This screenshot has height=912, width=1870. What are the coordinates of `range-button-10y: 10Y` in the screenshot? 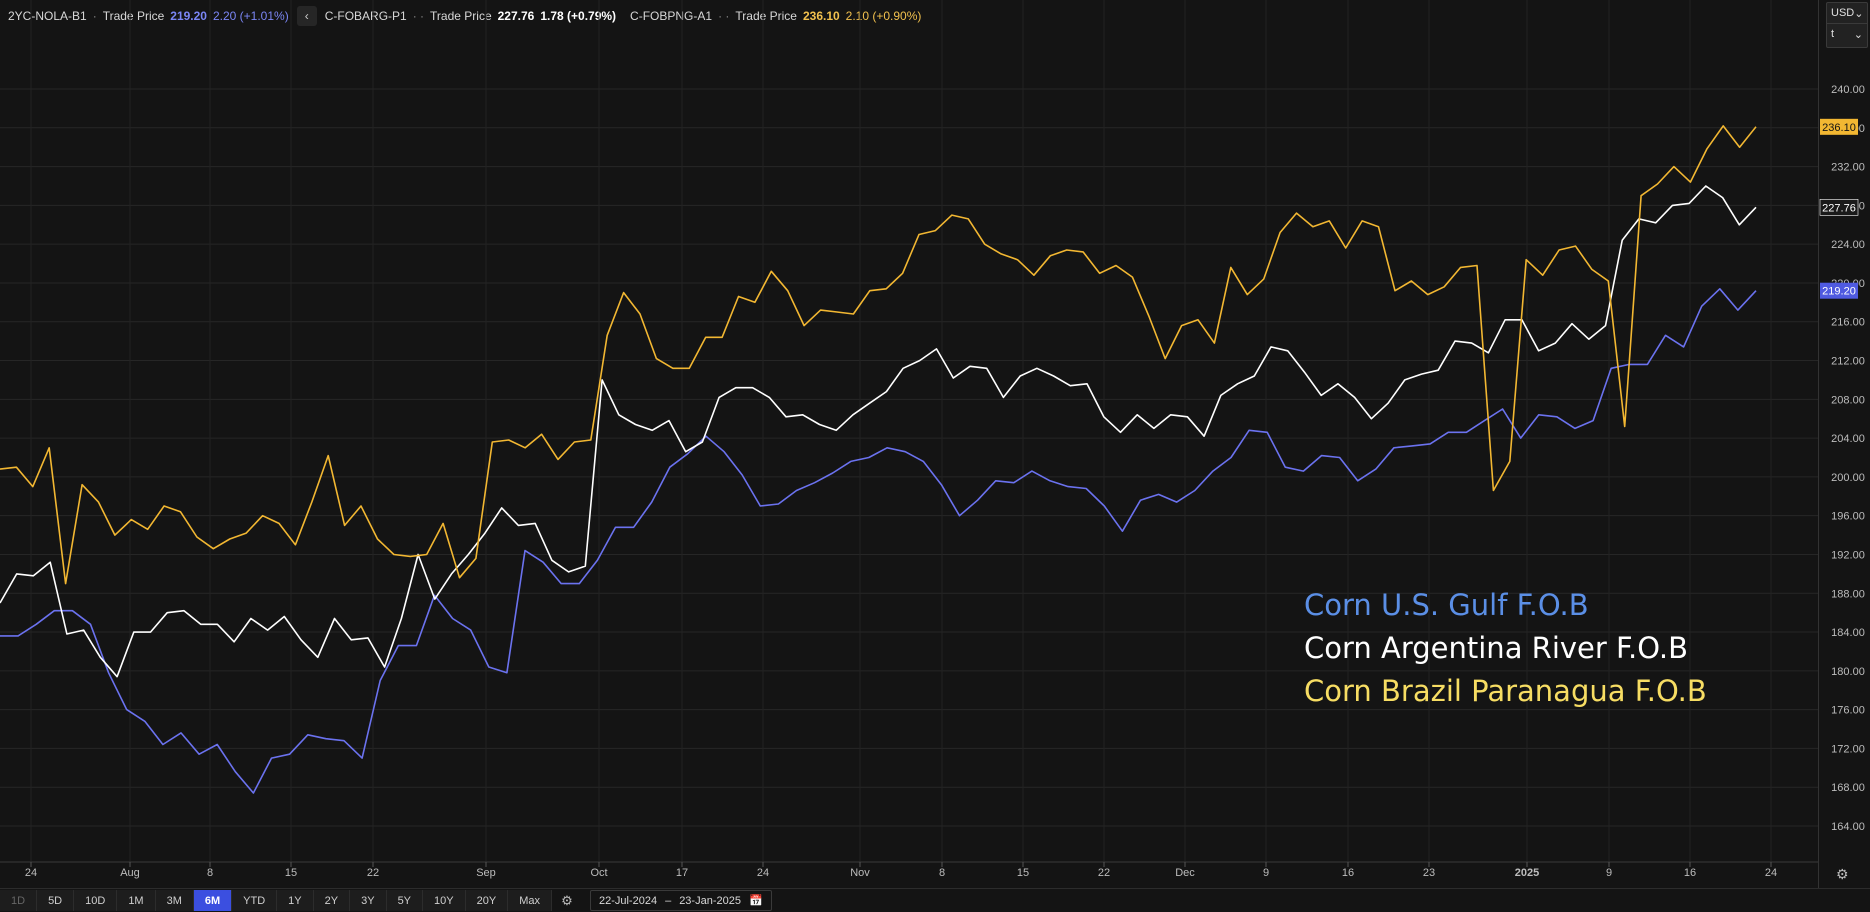 It's located at (444, 900).